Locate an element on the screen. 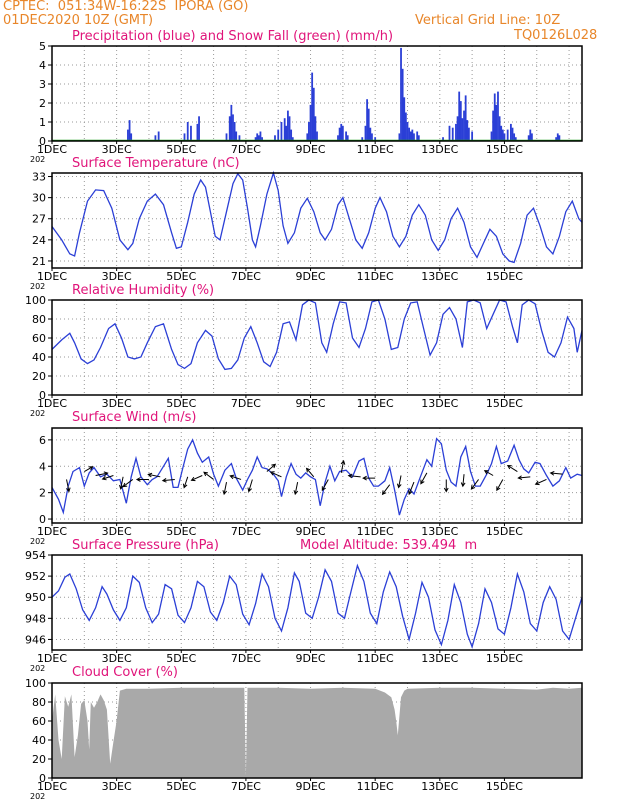 The image size is (618, 800). precip-year-stub: 202 is located at coordinates (37, 159).